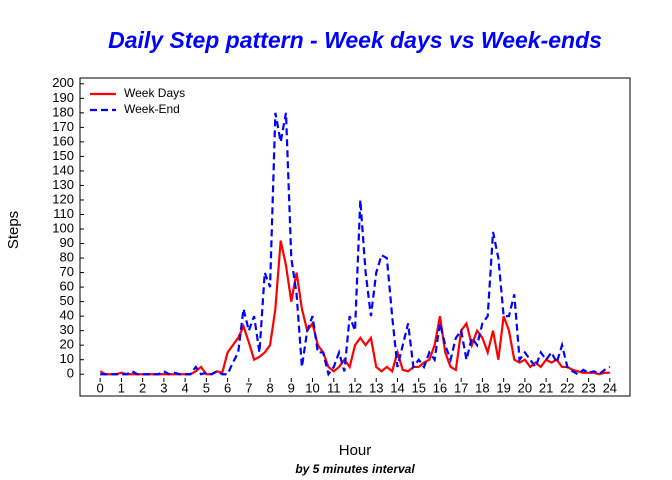 This screenshot has width=672, height=480. Describe the element at coordinates (397, 387) in the screenshot. I see `x-tick-label: 14` at that location.